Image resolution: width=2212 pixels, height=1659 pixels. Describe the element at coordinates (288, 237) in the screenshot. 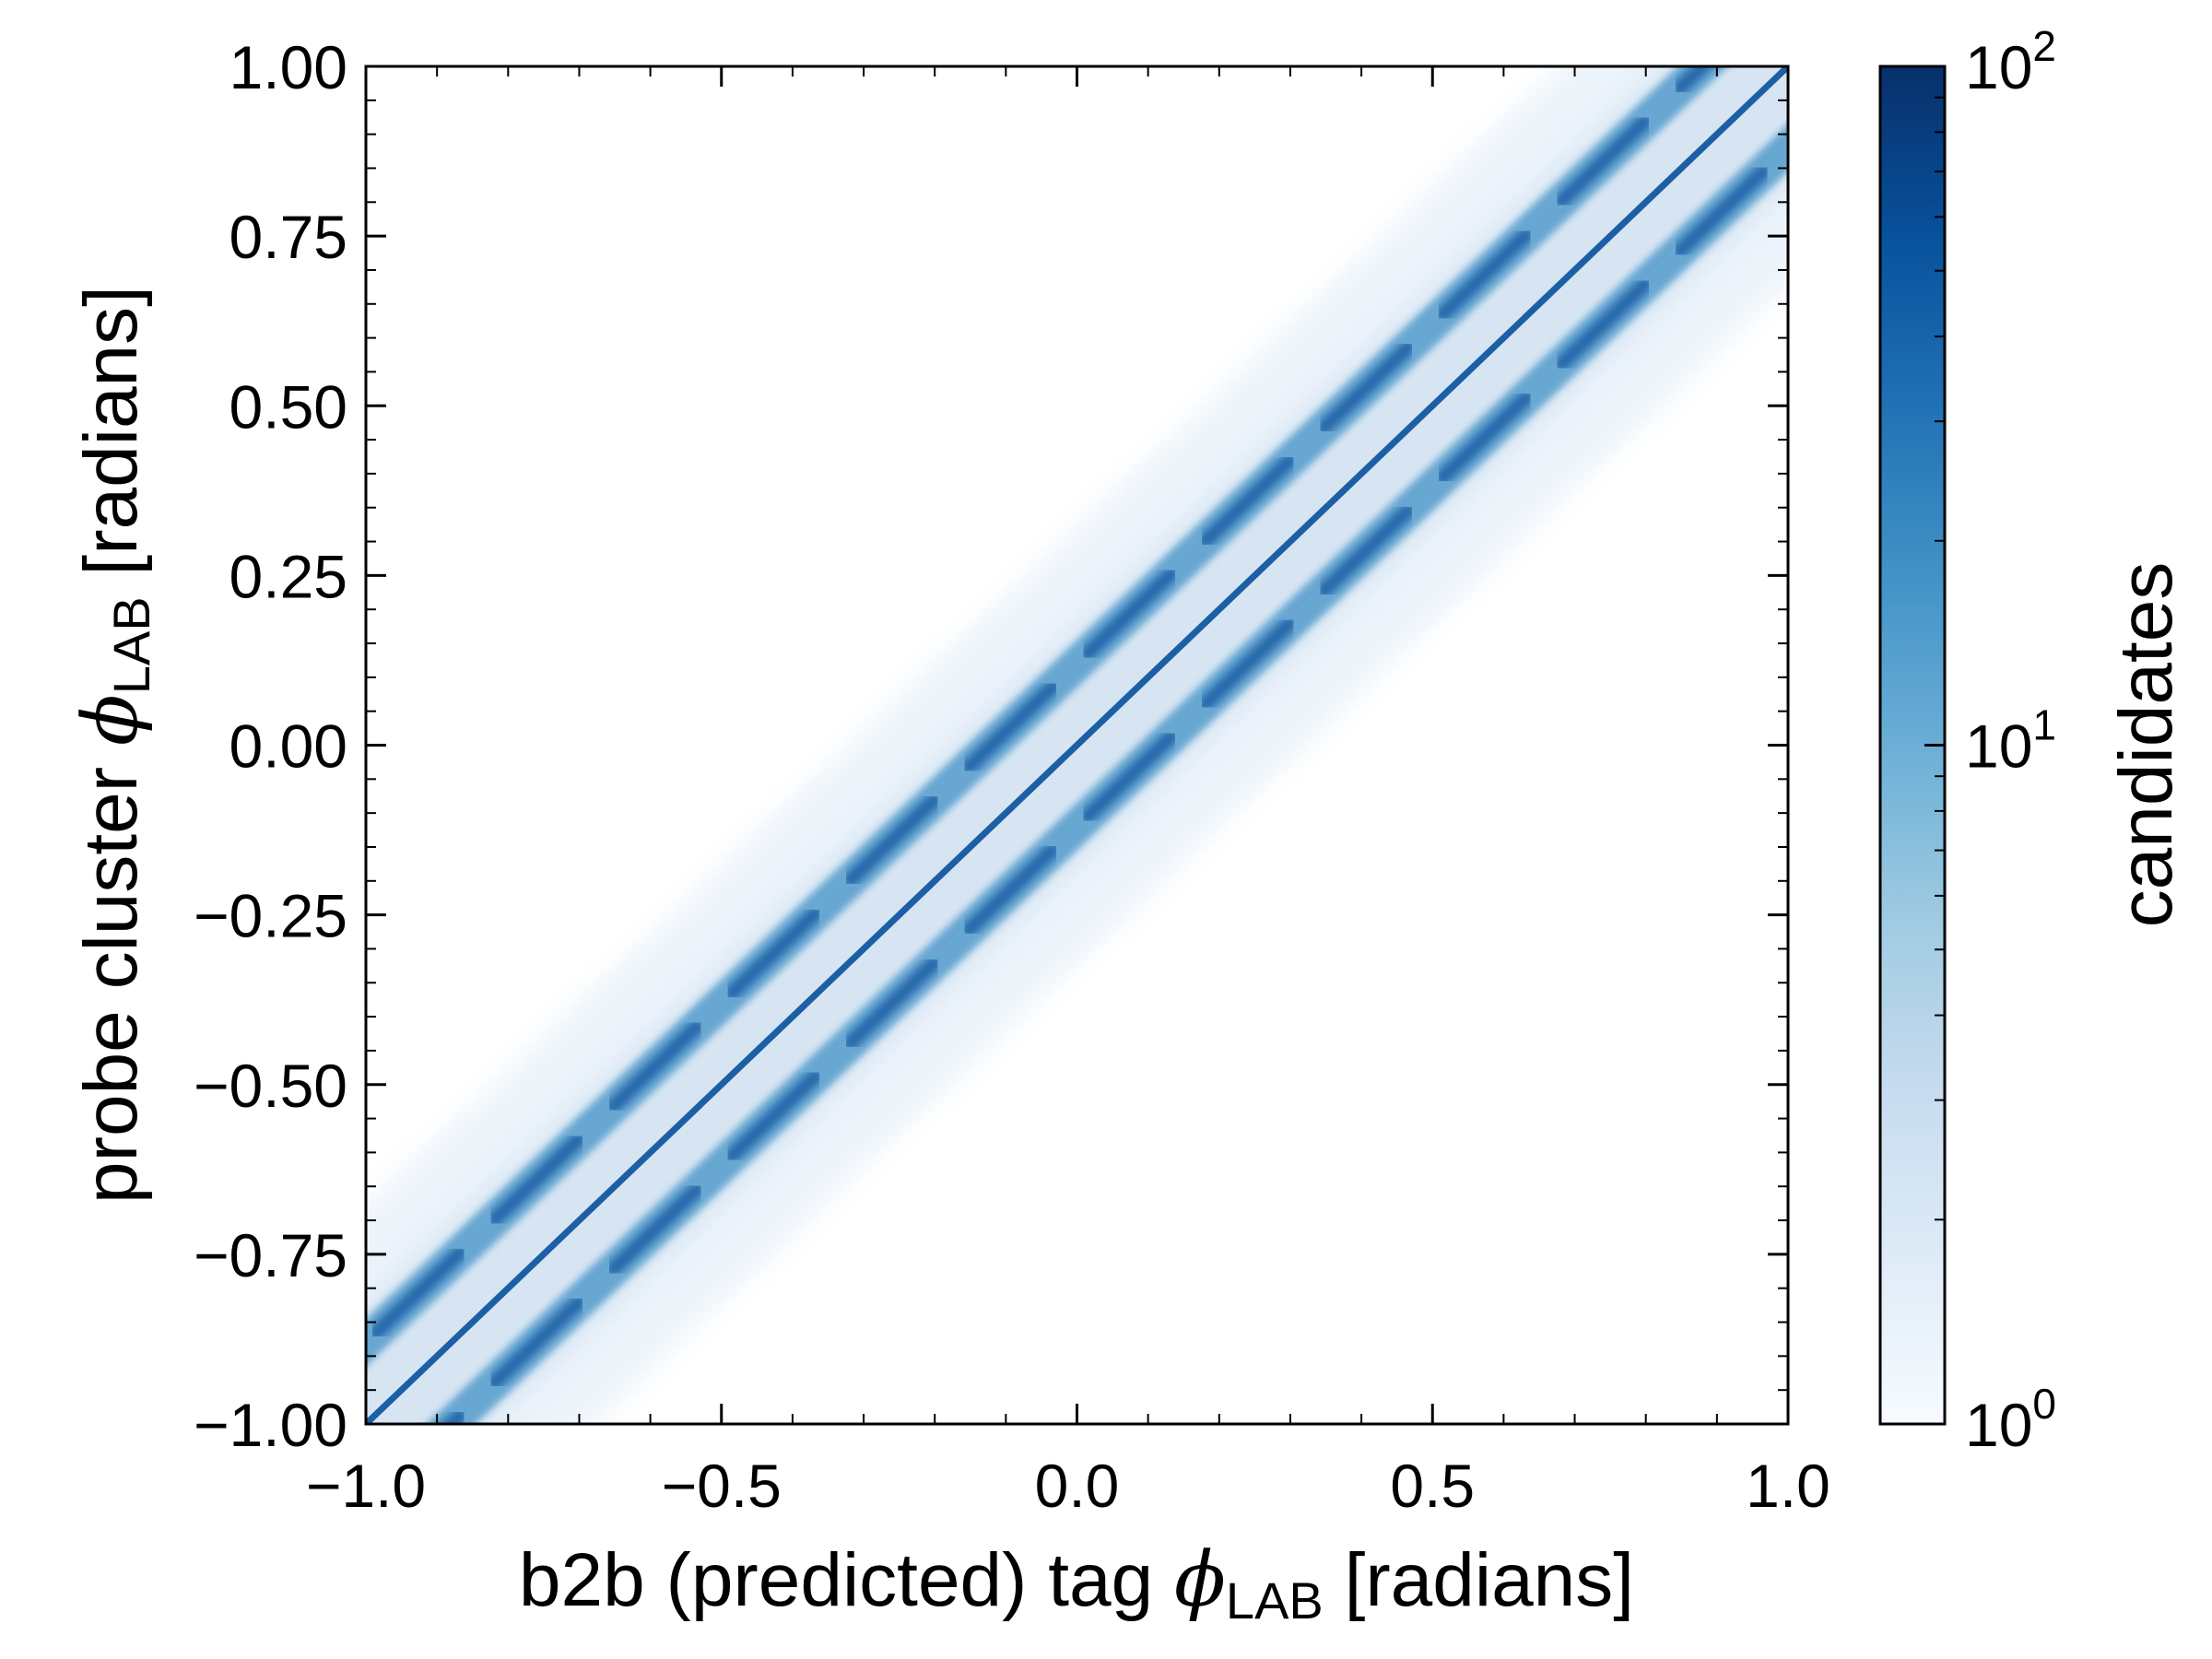

I see `y-tick-label: 0.75` at that location.